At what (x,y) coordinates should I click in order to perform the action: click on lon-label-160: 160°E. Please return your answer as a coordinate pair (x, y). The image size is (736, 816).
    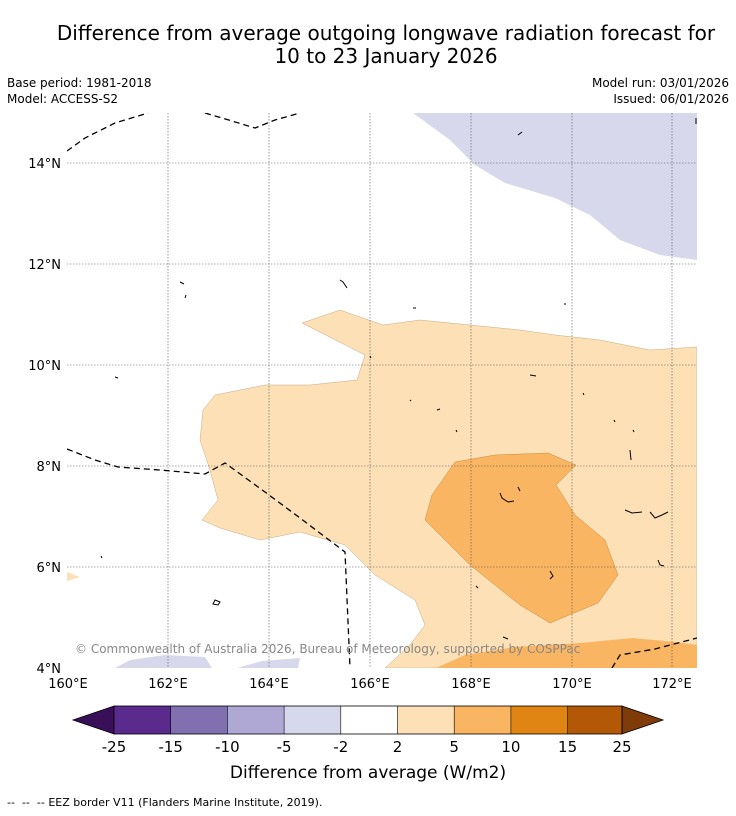
    Looking at the image, I should click on (68, 684).